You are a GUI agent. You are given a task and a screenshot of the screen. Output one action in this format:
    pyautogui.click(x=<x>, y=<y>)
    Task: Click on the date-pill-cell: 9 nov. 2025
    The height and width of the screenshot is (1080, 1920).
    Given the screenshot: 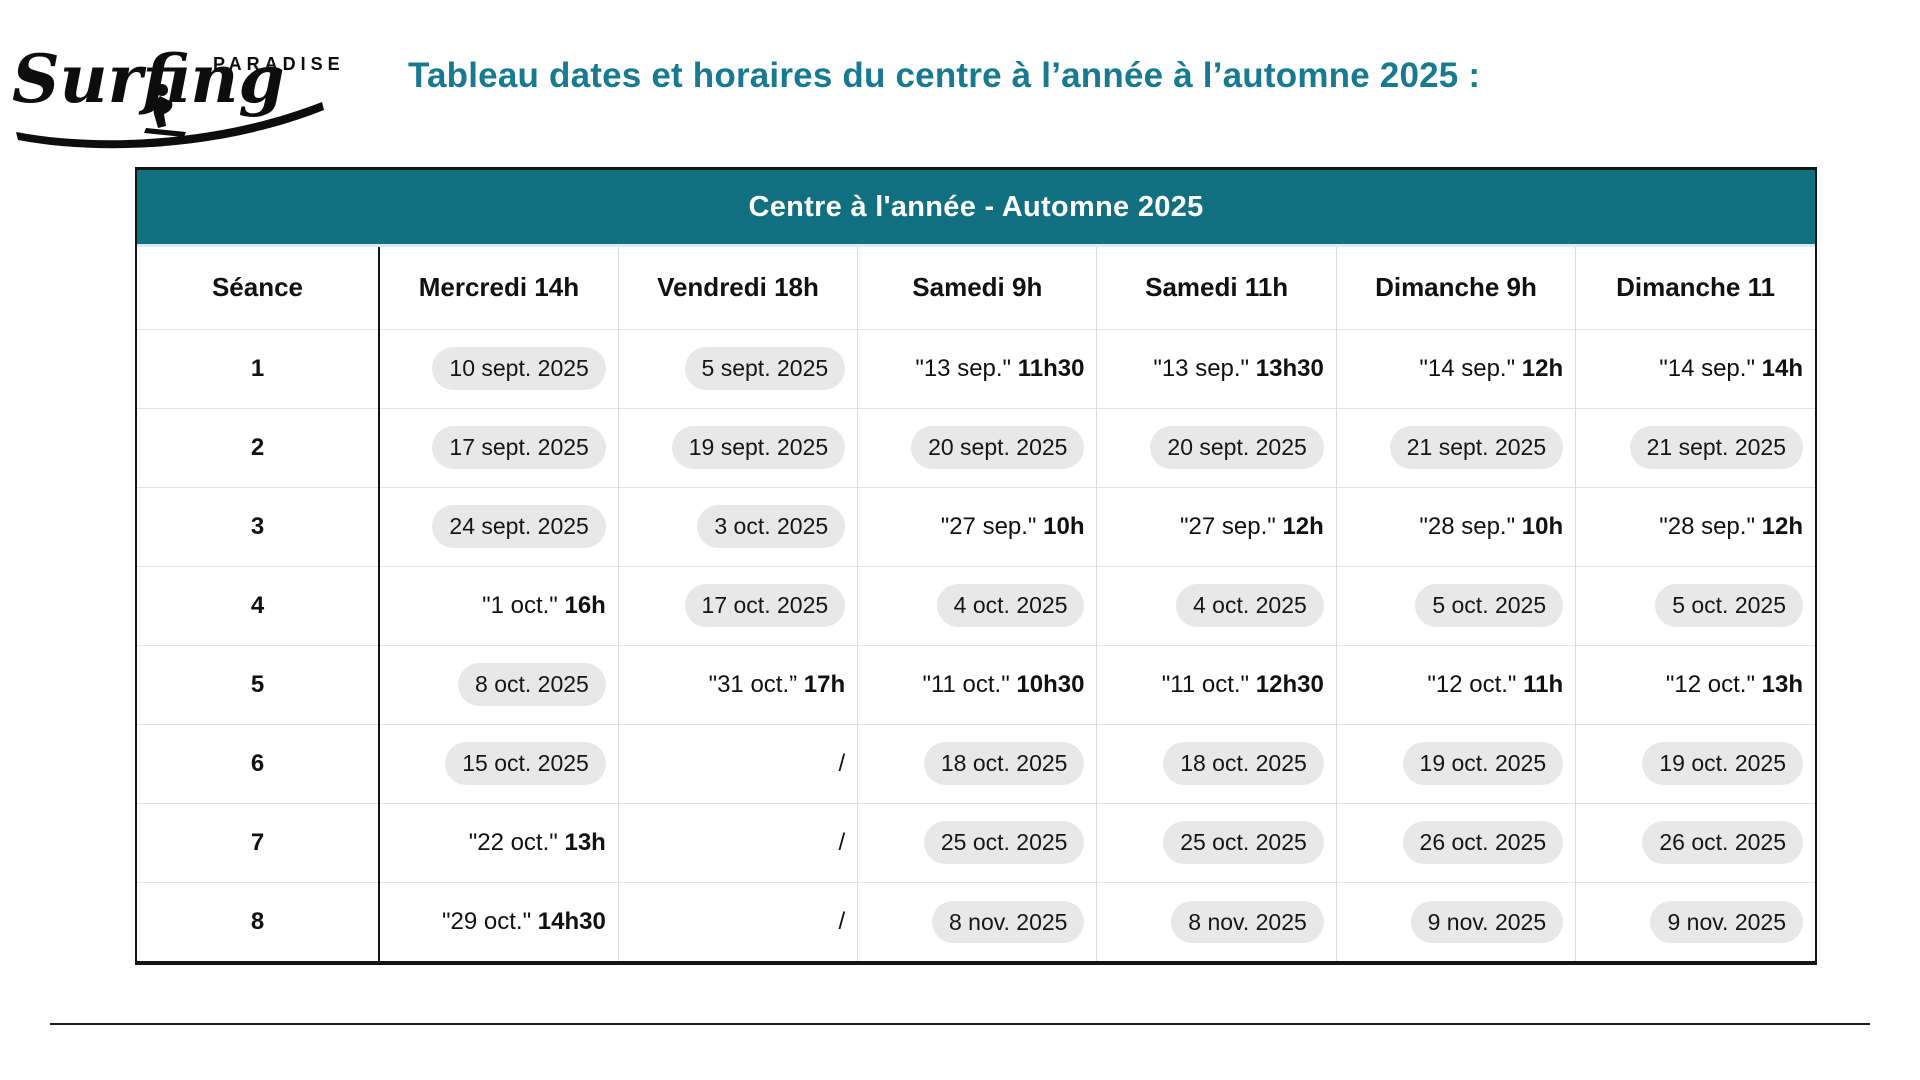 What is the action you would take?
    pyautogui.click(x=1695, y=921)
    